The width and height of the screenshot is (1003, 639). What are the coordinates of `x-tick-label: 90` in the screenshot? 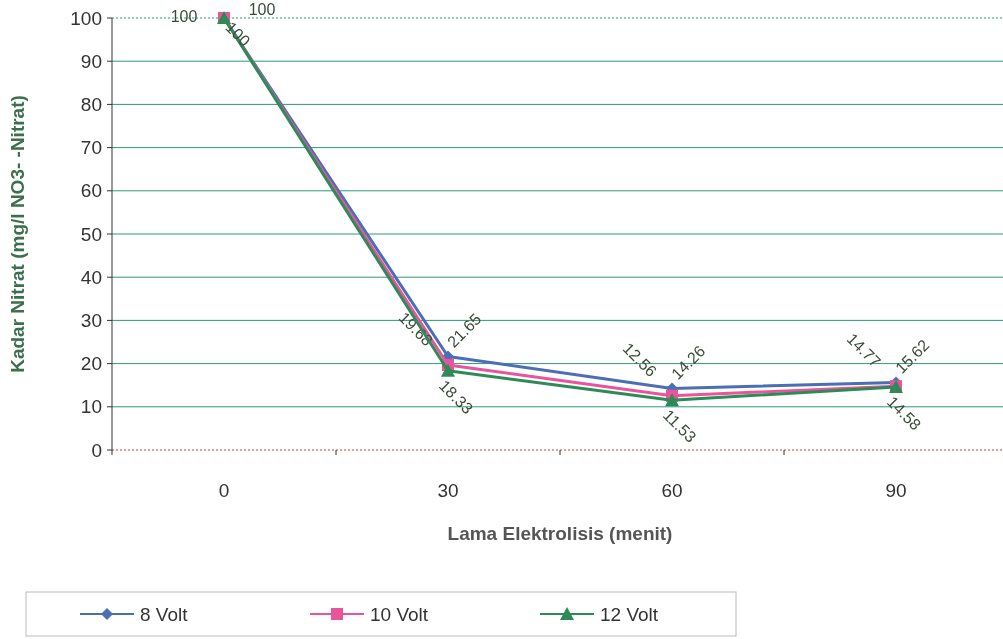 It's located at (896, 490).